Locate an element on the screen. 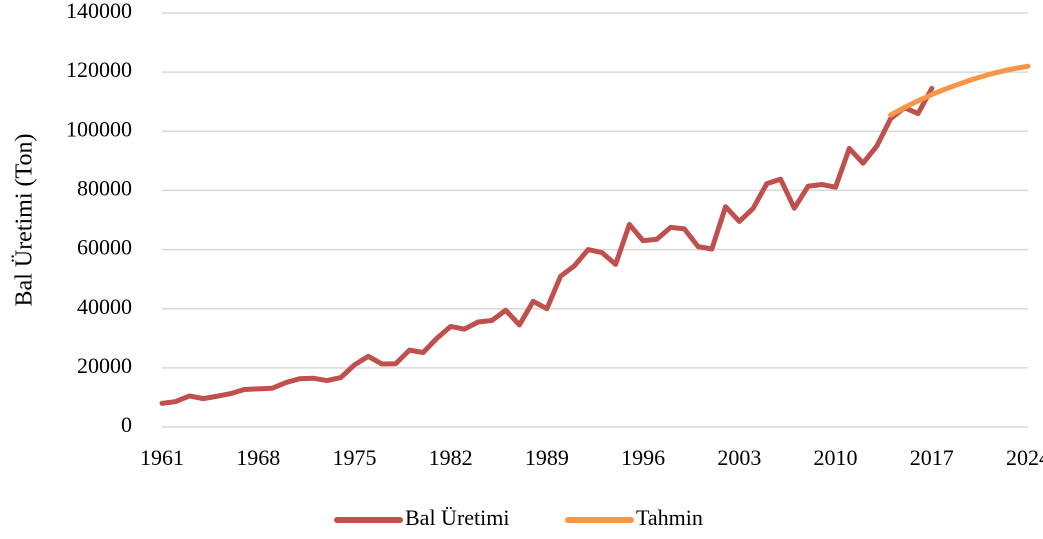 The image size is (1043, 539). legend-label: Bal Üretimi is located at coordinates (457, 517).